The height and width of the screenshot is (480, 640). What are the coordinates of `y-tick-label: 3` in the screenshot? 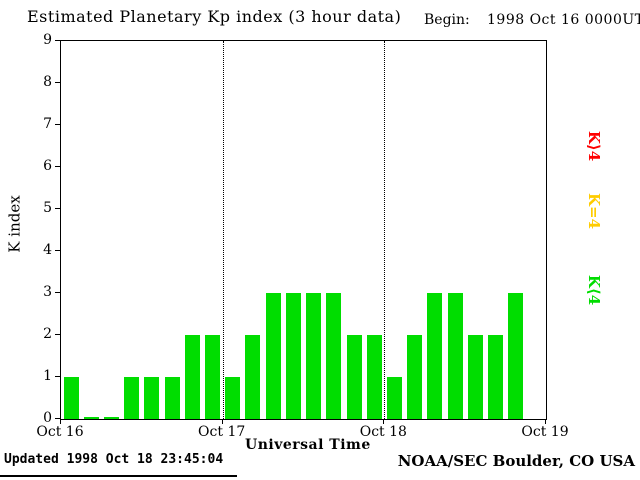 It's located at (47, 292).